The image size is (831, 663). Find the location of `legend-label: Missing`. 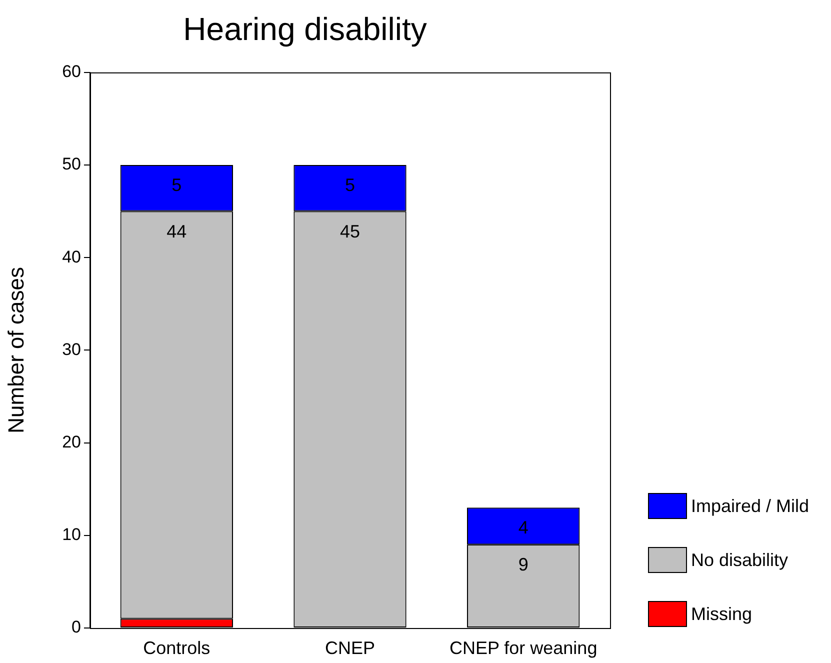

legend-label: Missing is located at coordinates (721, 614).